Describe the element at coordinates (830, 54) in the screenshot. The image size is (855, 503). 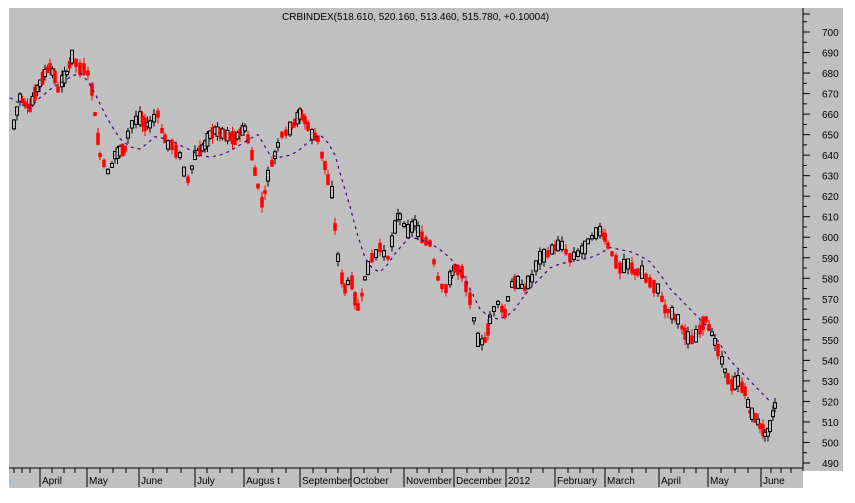
I see `y-tick-label: 690` at that location.